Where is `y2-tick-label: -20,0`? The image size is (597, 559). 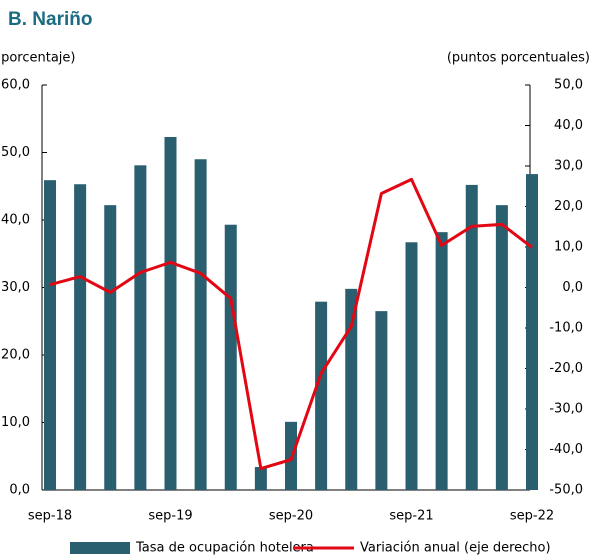 y2-tick-label: -20,0 is located at coordinates (566, 368).